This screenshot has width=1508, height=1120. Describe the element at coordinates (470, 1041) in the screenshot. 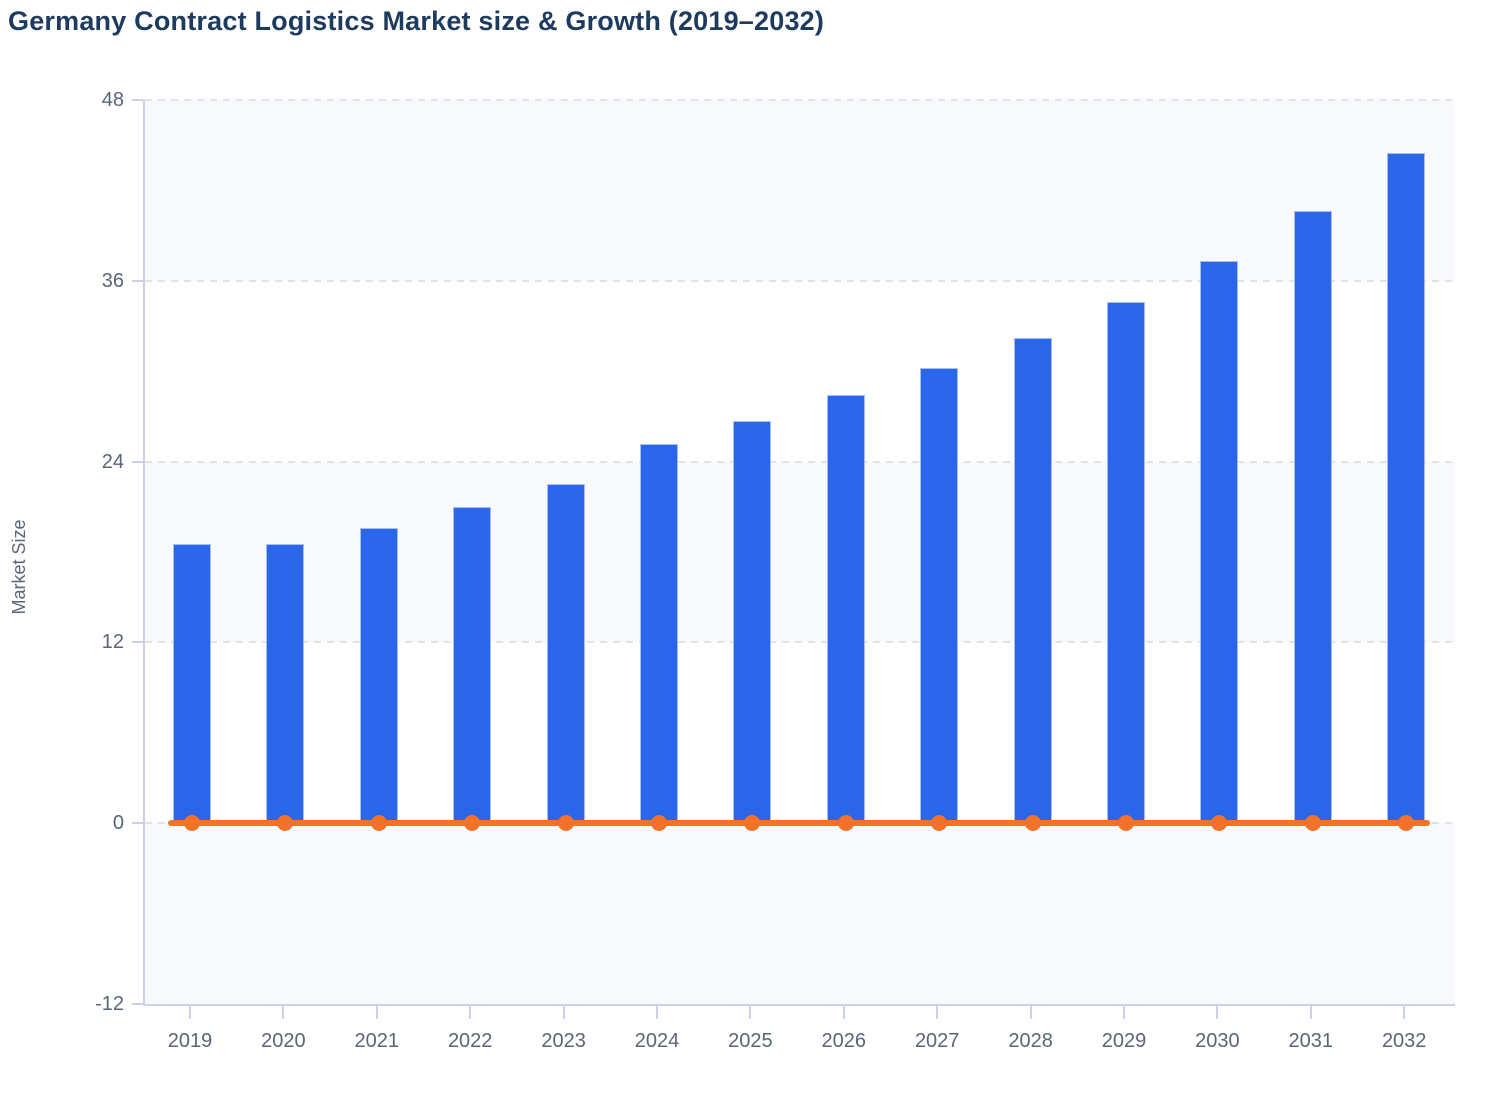

I see `x-tick-label-2022: 2022` at that location.